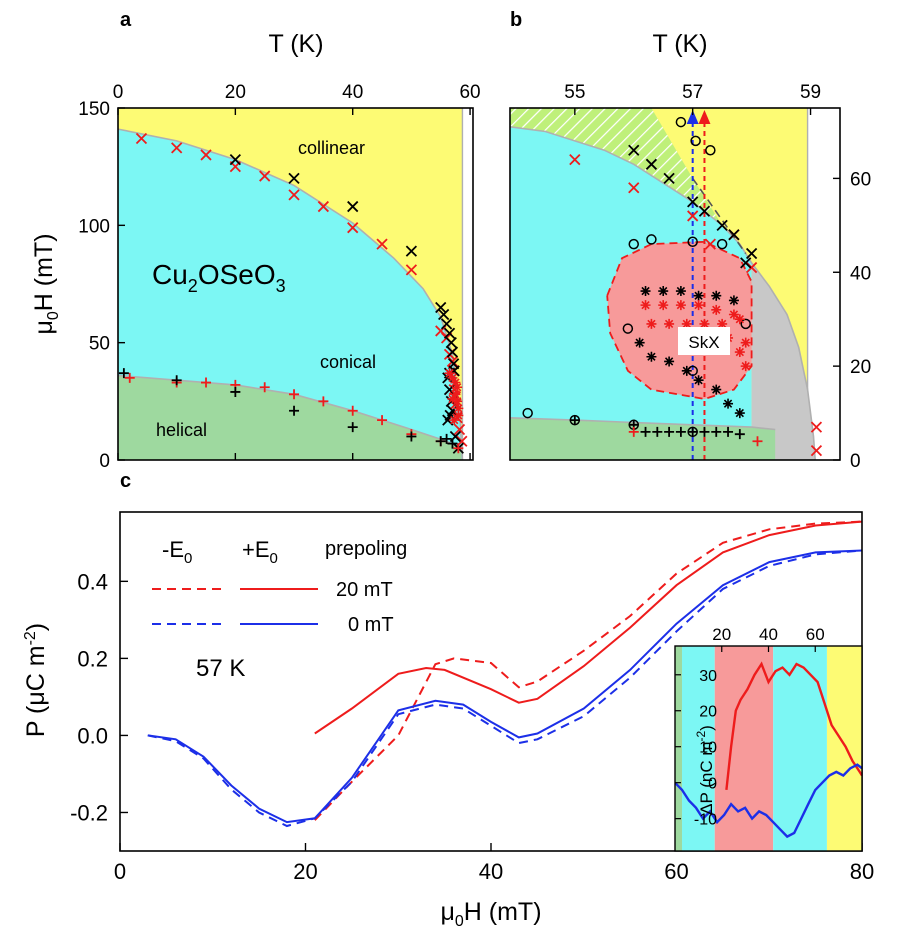 The image size is (910, 940). Describe the element at coordinates (708, 712) in the screenshot. I see `inset-ytick-label-3: 20` at that location.